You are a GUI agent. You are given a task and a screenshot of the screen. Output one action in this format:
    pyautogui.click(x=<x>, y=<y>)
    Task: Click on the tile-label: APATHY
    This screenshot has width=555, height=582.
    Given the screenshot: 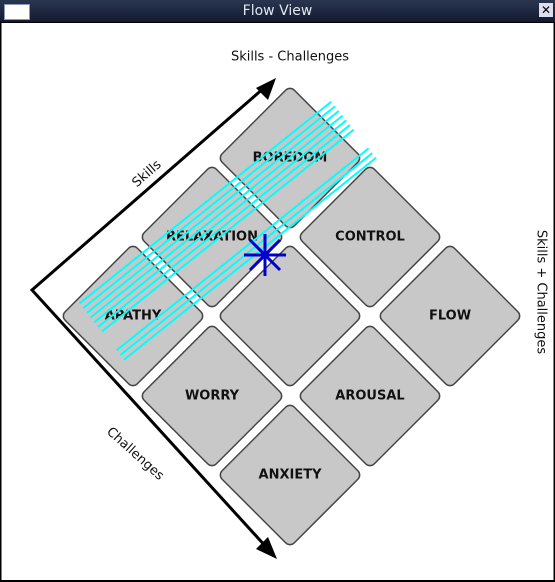 What is the action you would take?
    pyautogui.click(x=133, y=316)
    